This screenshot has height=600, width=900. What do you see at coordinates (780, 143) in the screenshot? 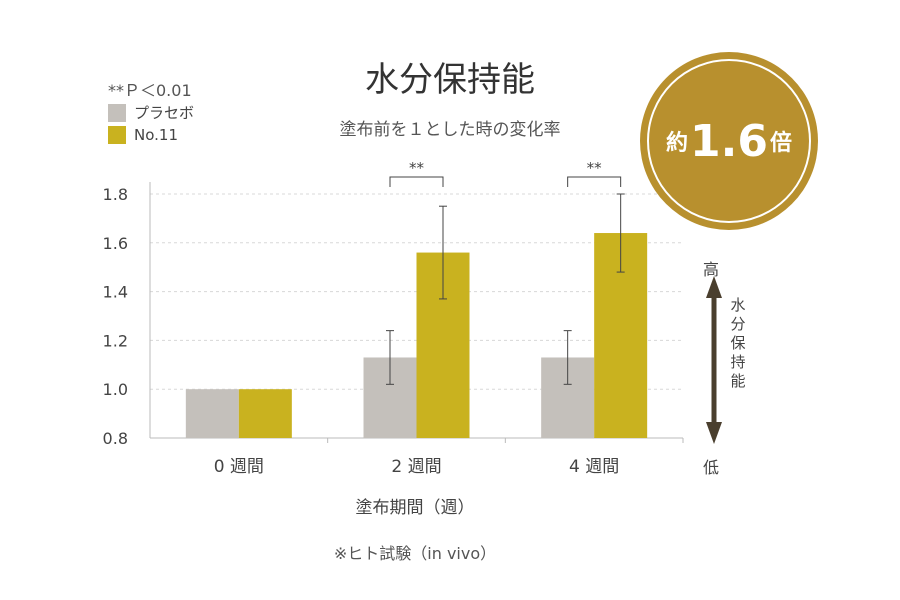
I see `badge-suffix: 倍` at bounding box center [780, 143].